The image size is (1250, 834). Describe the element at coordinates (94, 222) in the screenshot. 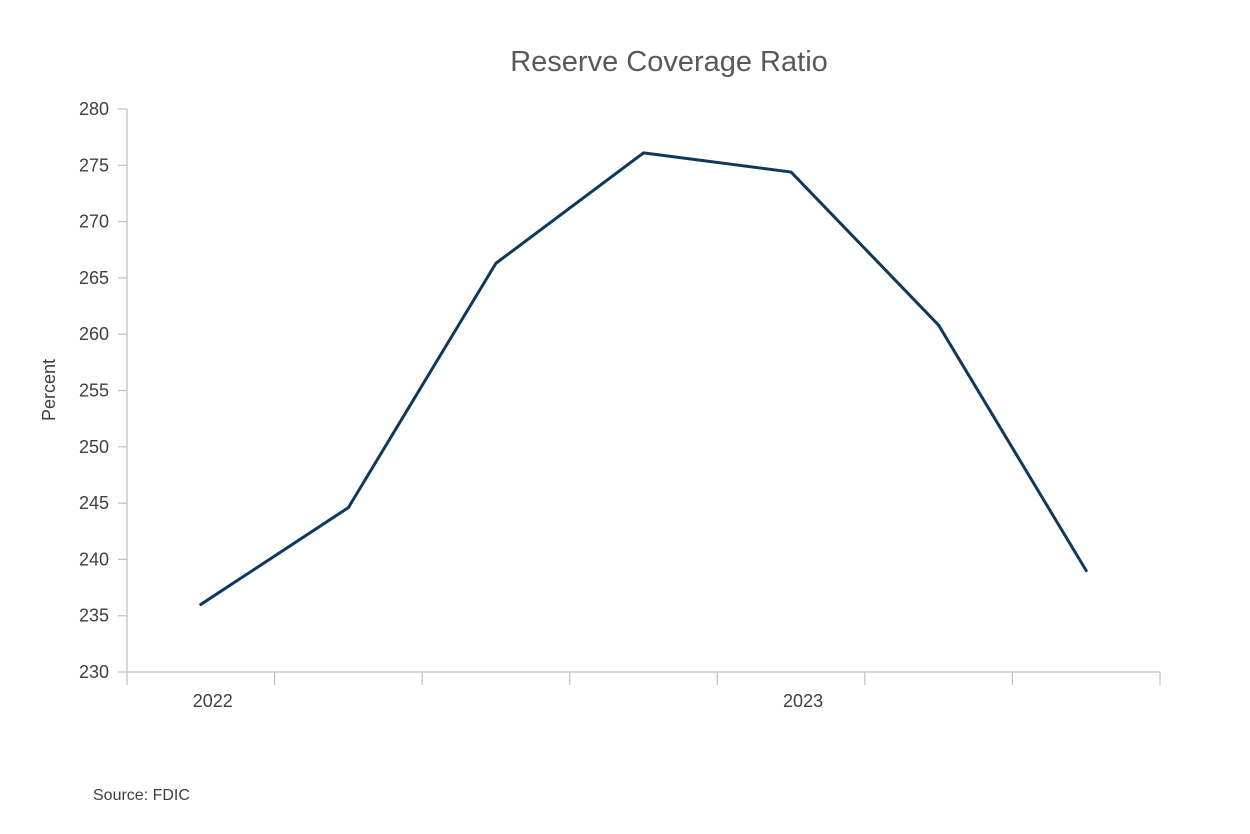

I see `y-tick-label: 270` at that location.